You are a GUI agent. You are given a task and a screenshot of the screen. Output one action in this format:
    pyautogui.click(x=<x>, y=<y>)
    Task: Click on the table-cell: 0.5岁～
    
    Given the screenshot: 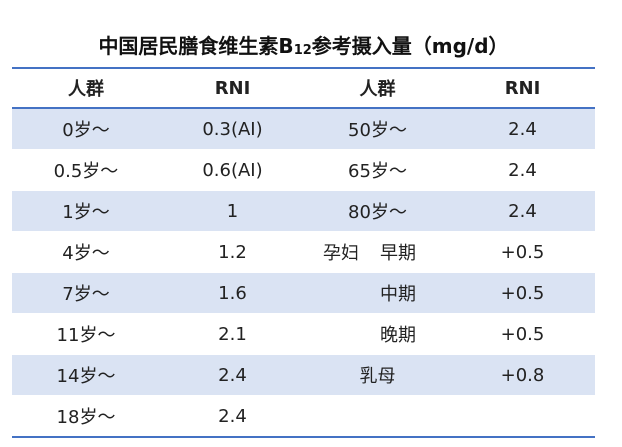 What is the action you would take?
    pyautogui.click(x=86, y=171)
    